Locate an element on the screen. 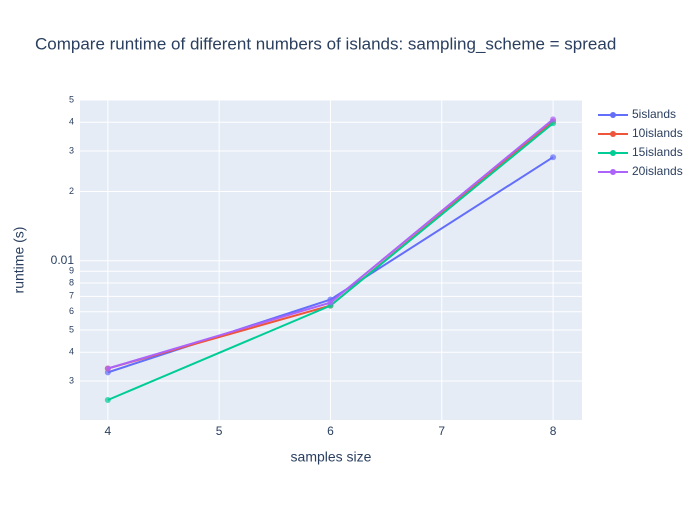 Image resolution: width=700 pixels, height=505 pixels. legend-label: 15islands is located at coordinates (657, 152).